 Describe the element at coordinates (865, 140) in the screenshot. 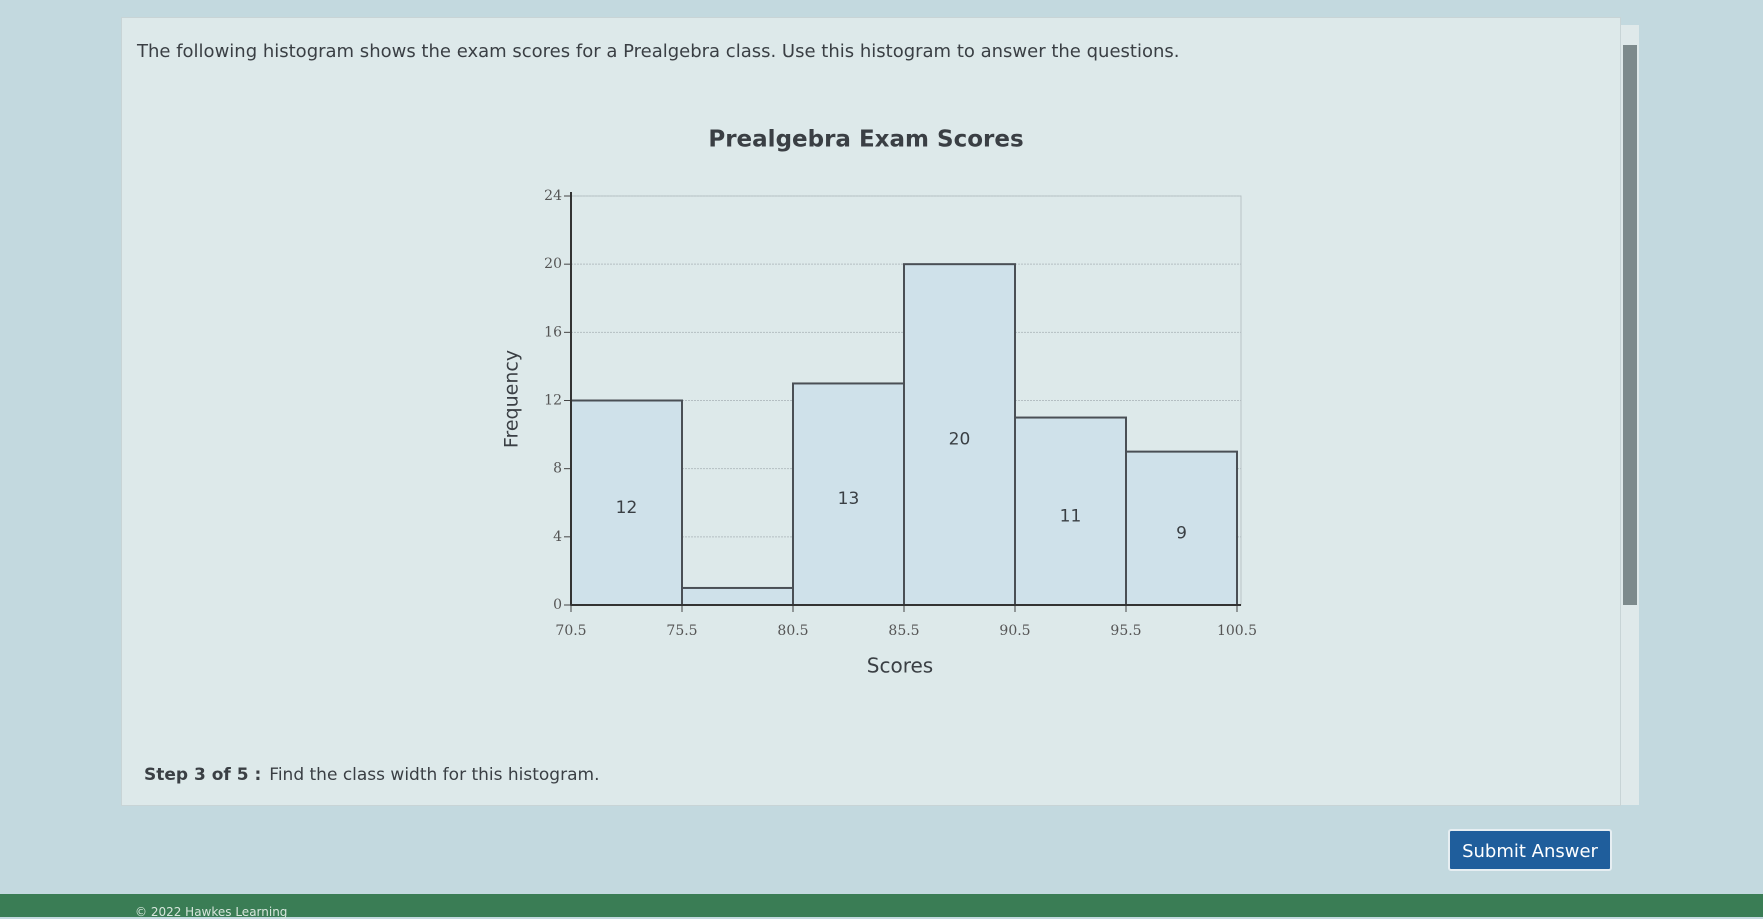

I see `chart-title: Prealgebra Exam Scores` at that location.